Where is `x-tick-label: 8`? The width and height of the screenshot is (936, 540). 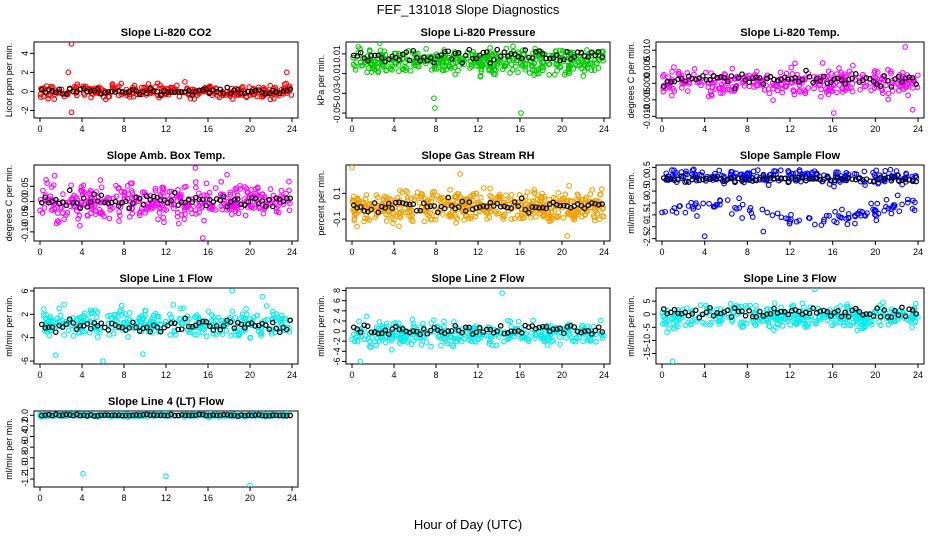 x-tick-label: 8 is located at coordinates (747, 375).